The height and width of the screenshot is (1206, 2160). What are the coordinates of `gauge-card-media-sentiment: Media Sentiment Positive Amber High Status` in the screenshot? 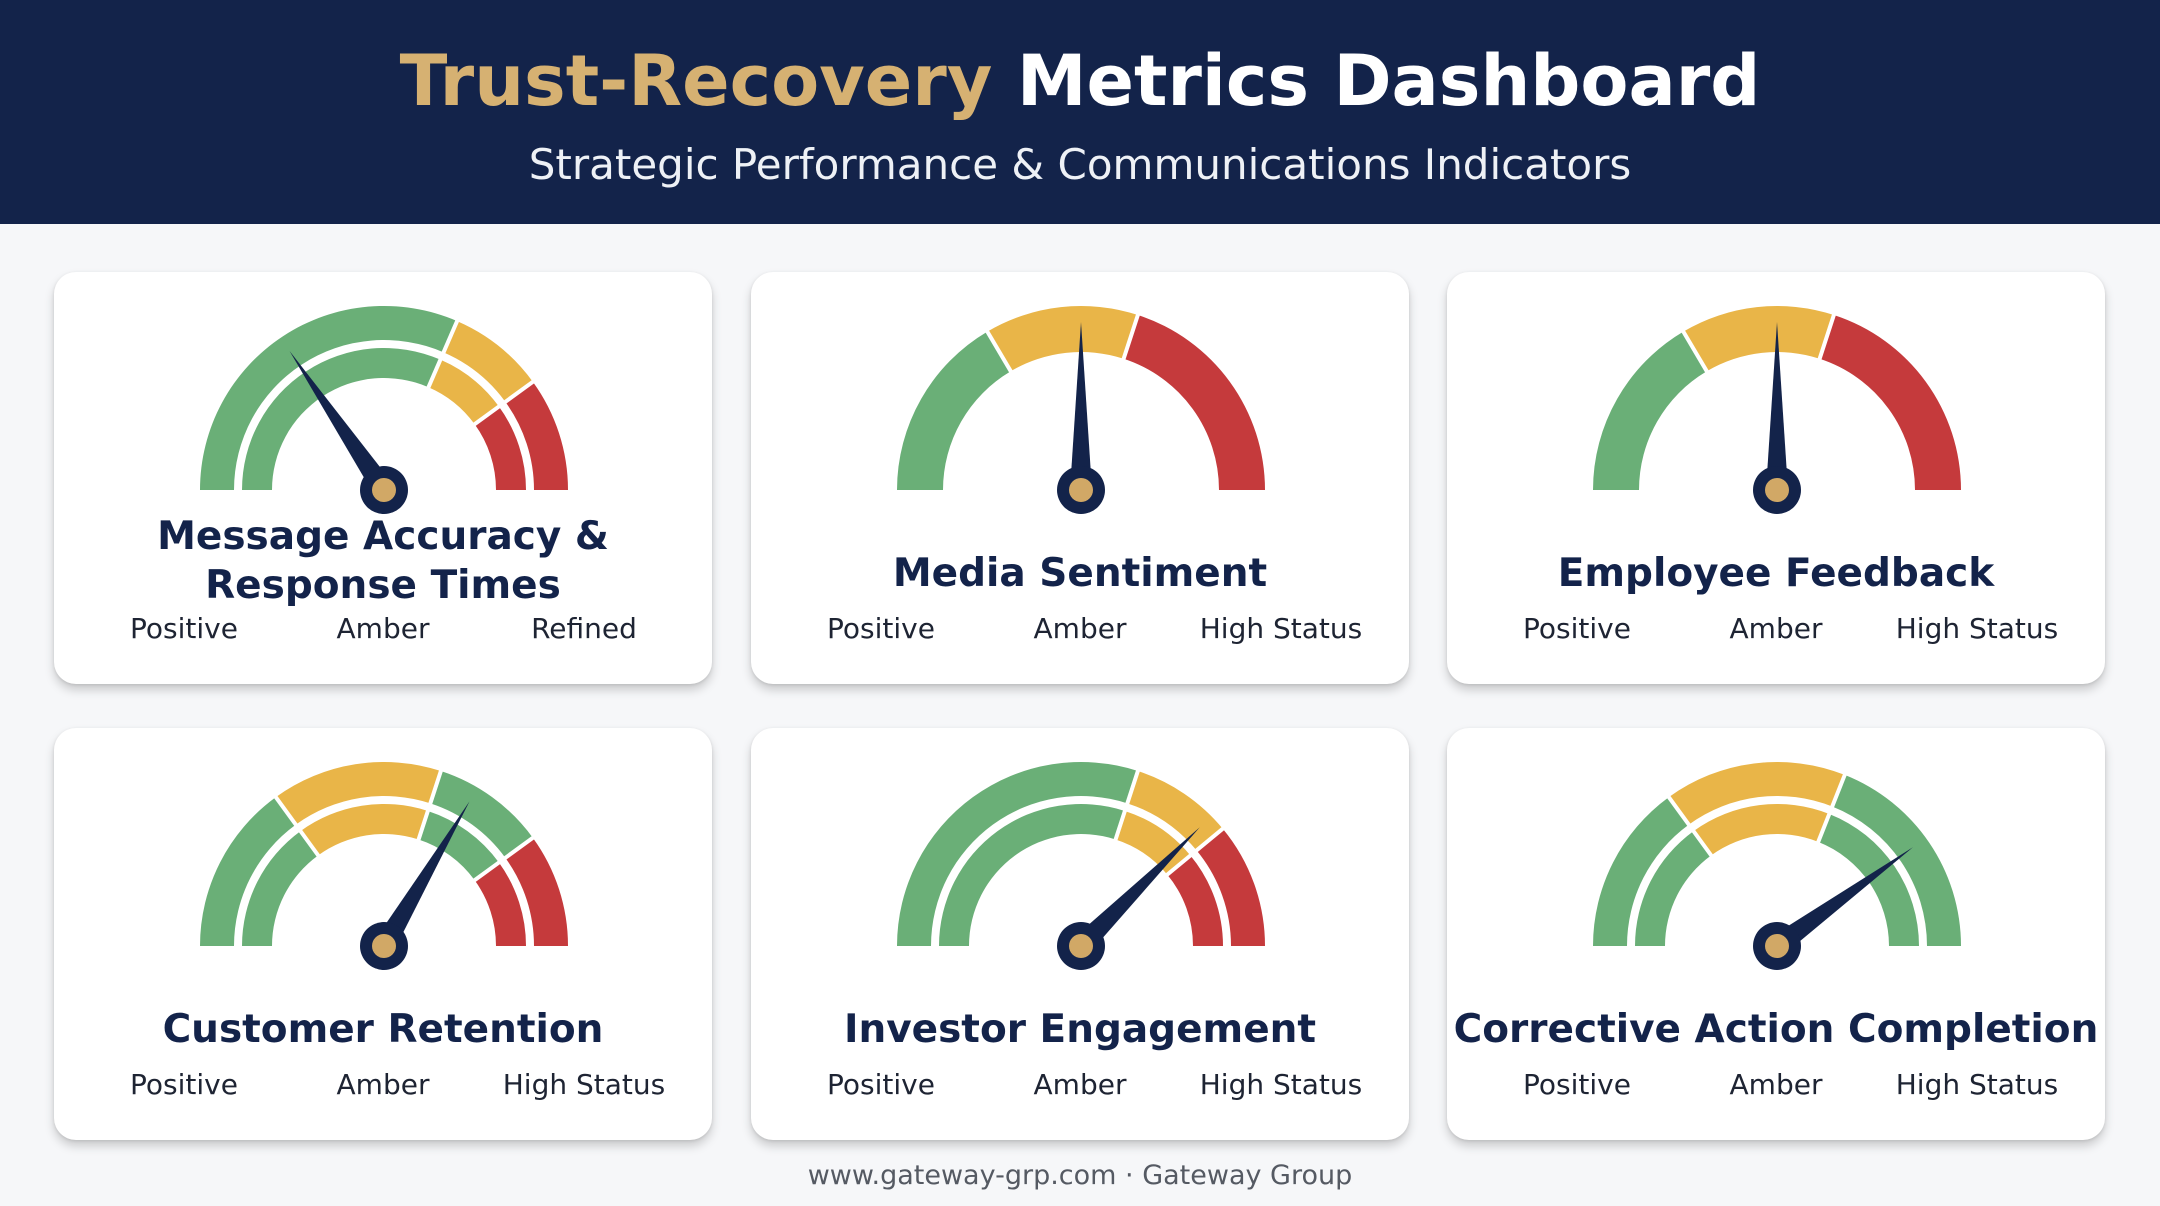 It's located at (1080, 478).